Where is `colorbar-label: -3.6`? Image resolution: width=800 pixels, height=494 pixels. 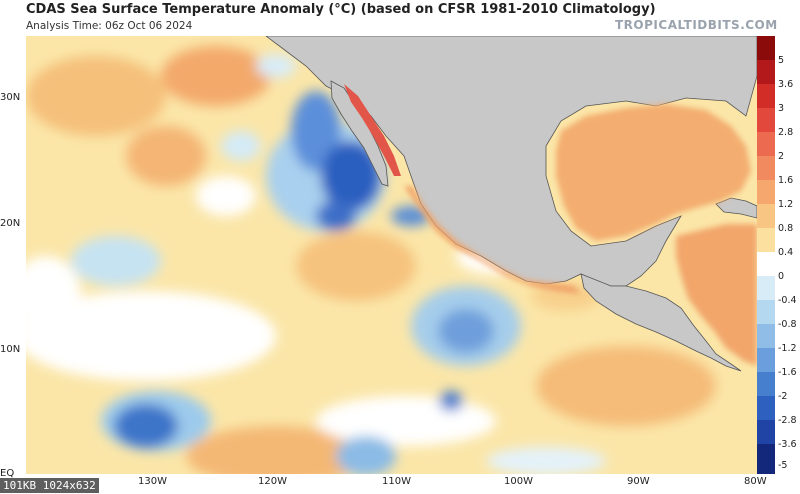 colorbar-label: -3.6 is located at coordinates (787, 444).